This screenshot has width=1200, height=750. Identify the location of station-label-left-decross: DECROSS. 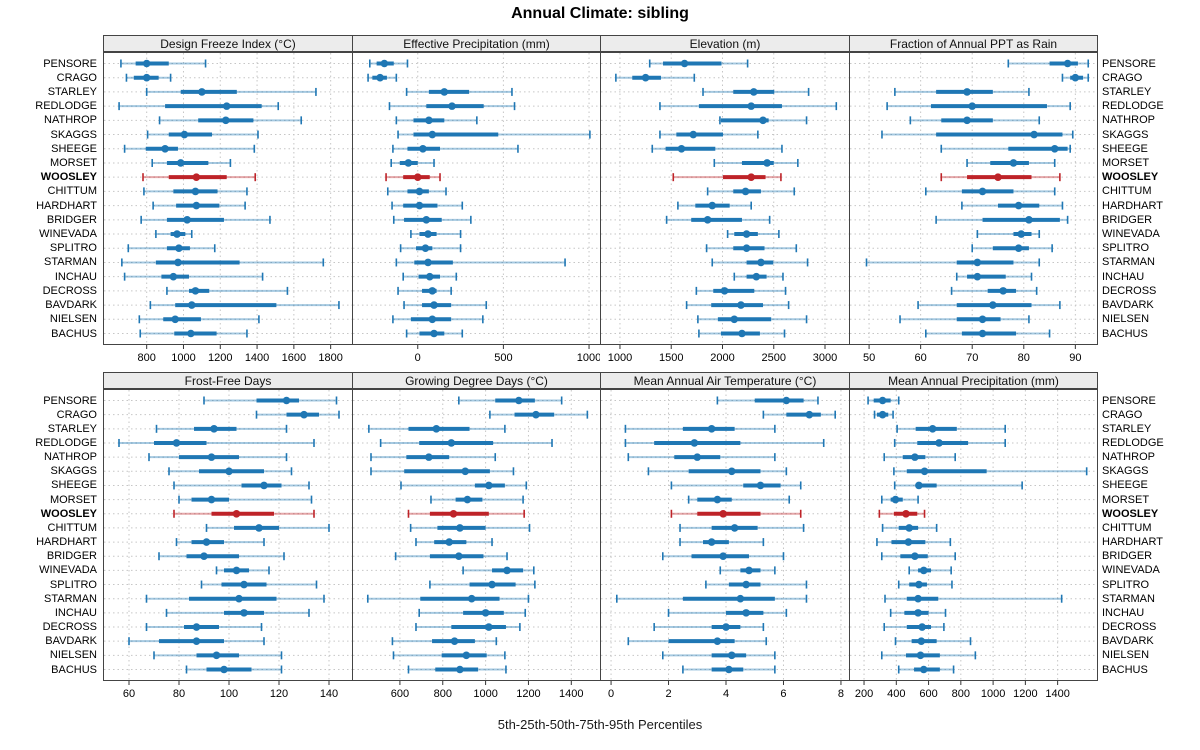
(69, 291).